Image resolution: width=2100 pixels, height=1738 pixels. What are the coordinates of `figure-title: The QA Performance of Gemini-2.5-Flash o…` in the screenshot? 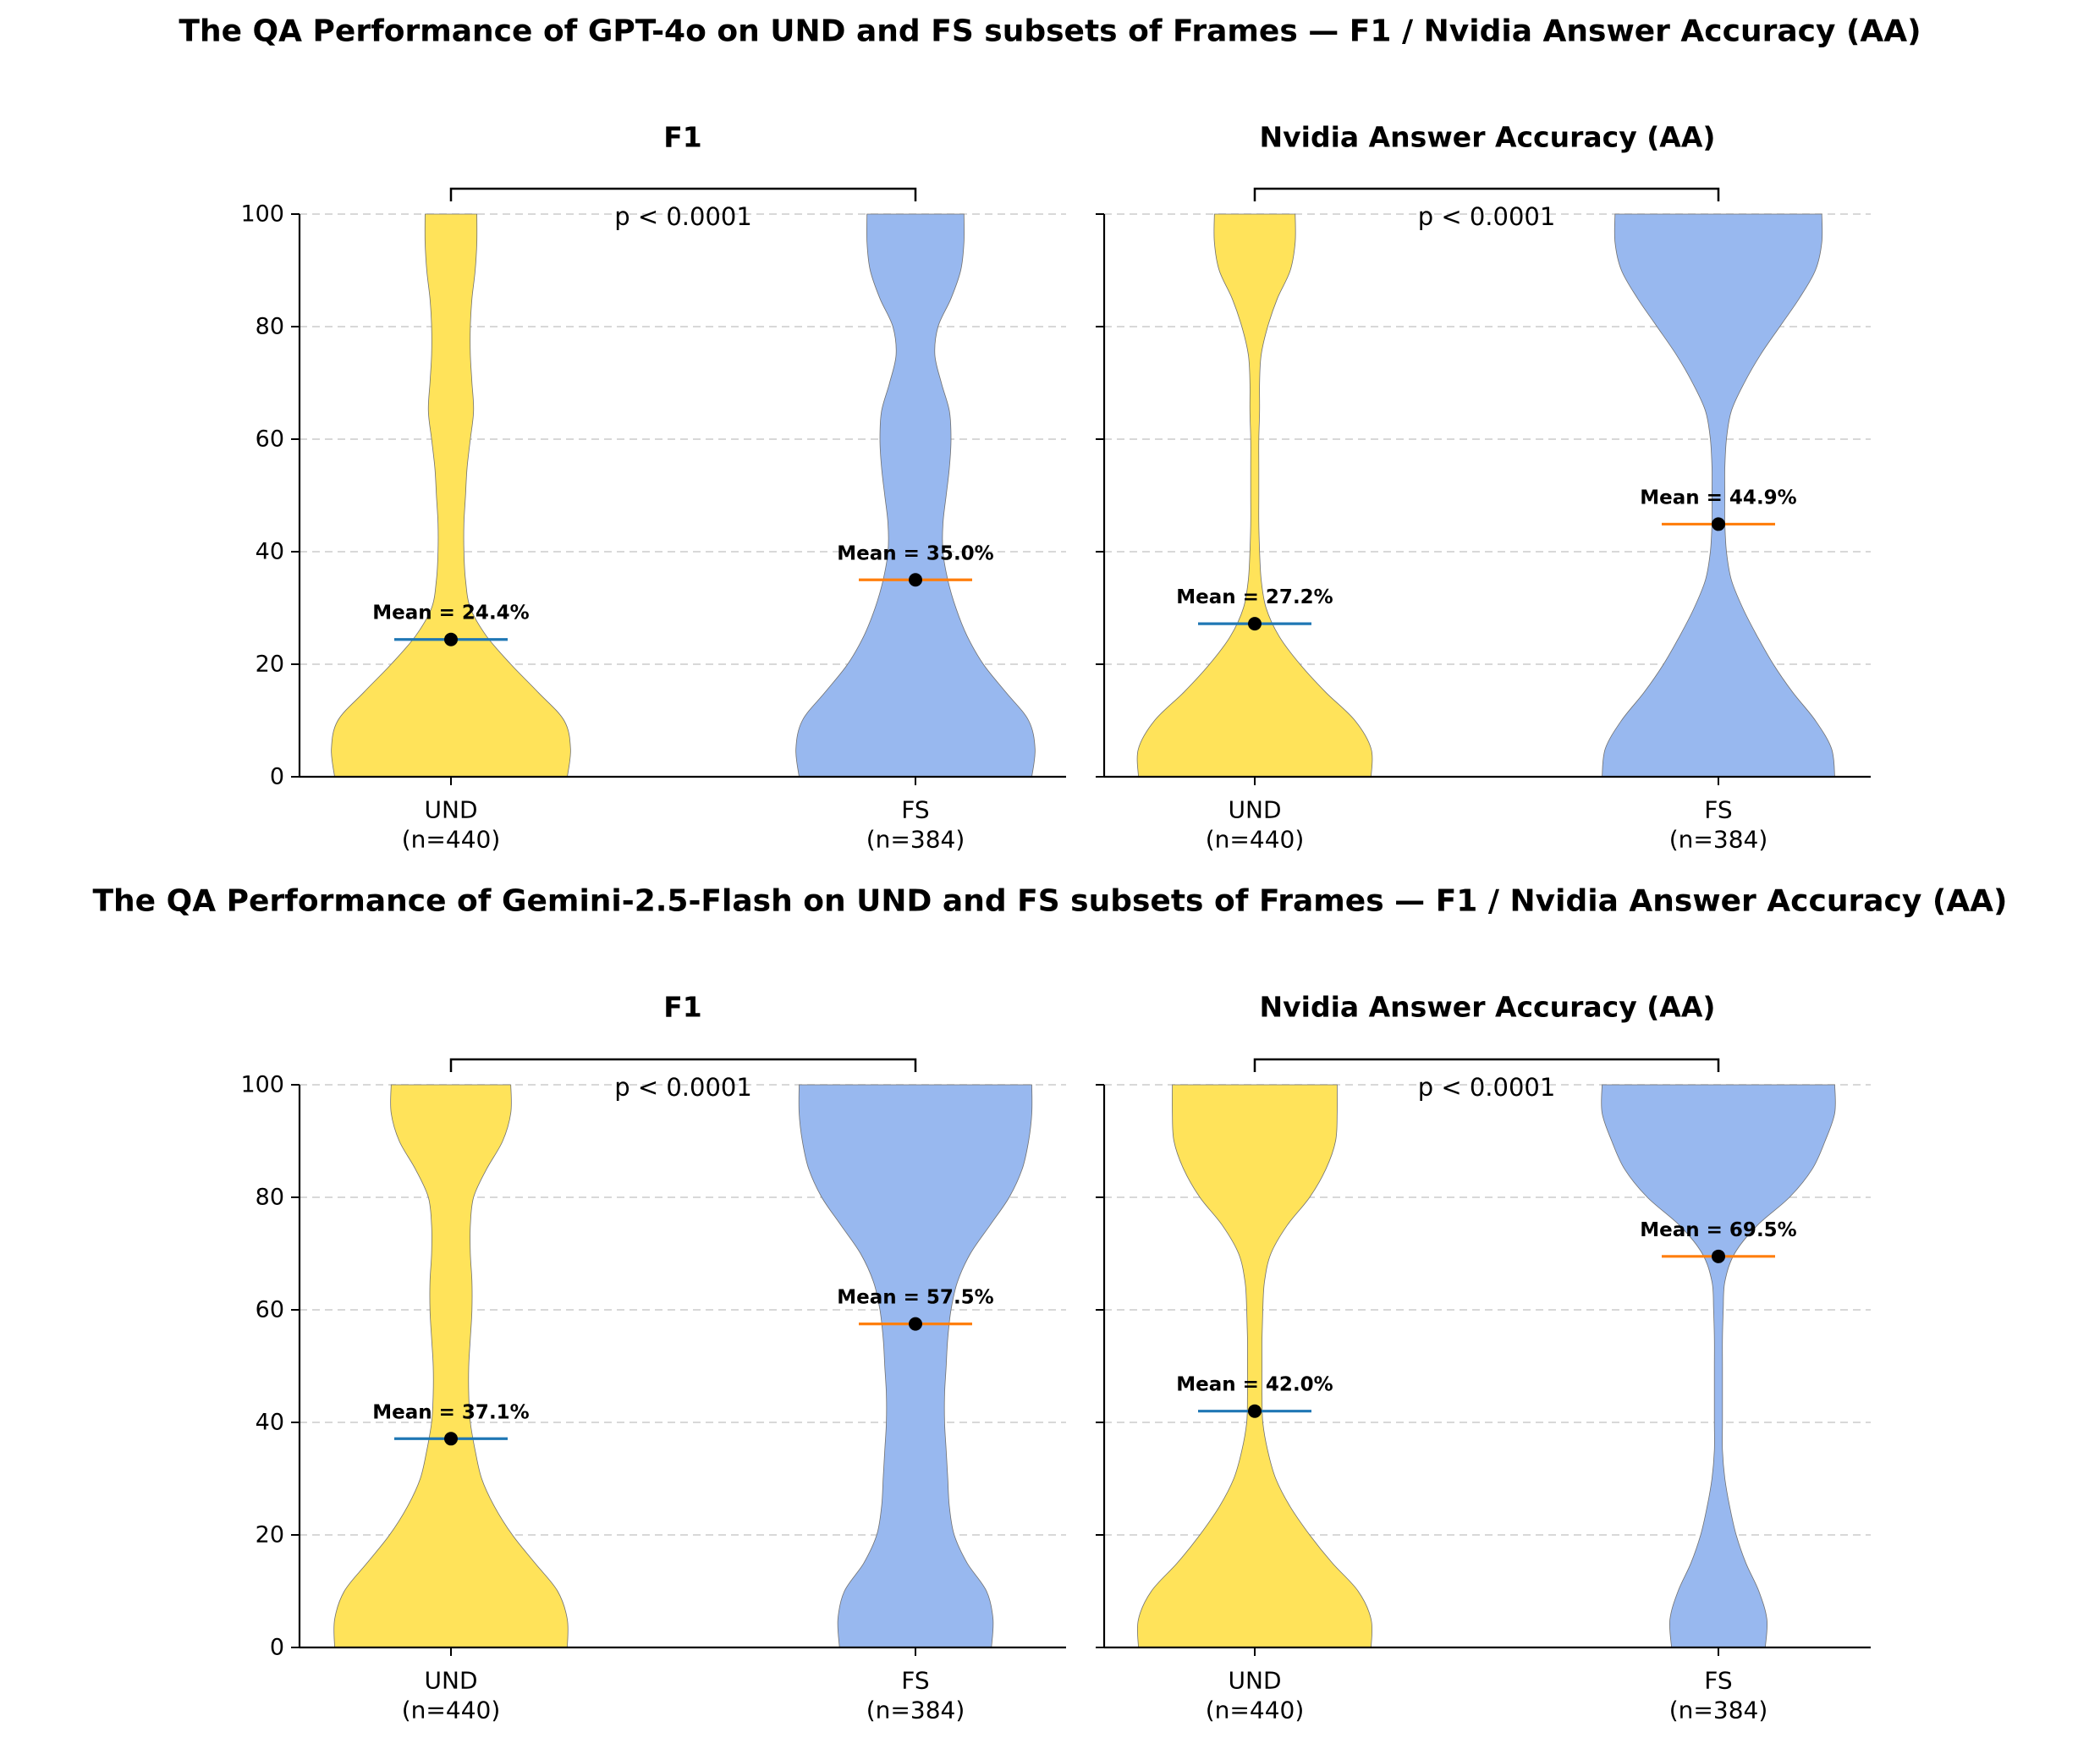 It's located at (1049, 902).